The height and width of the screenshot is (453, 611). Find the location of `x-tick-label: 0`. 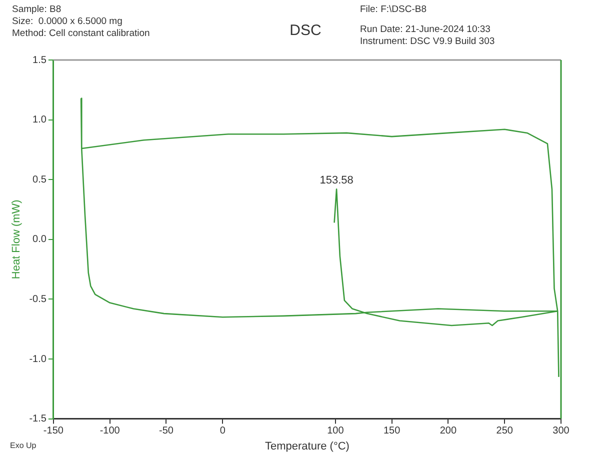

x-tick-label: 0 is located at coordinates (223, 431).